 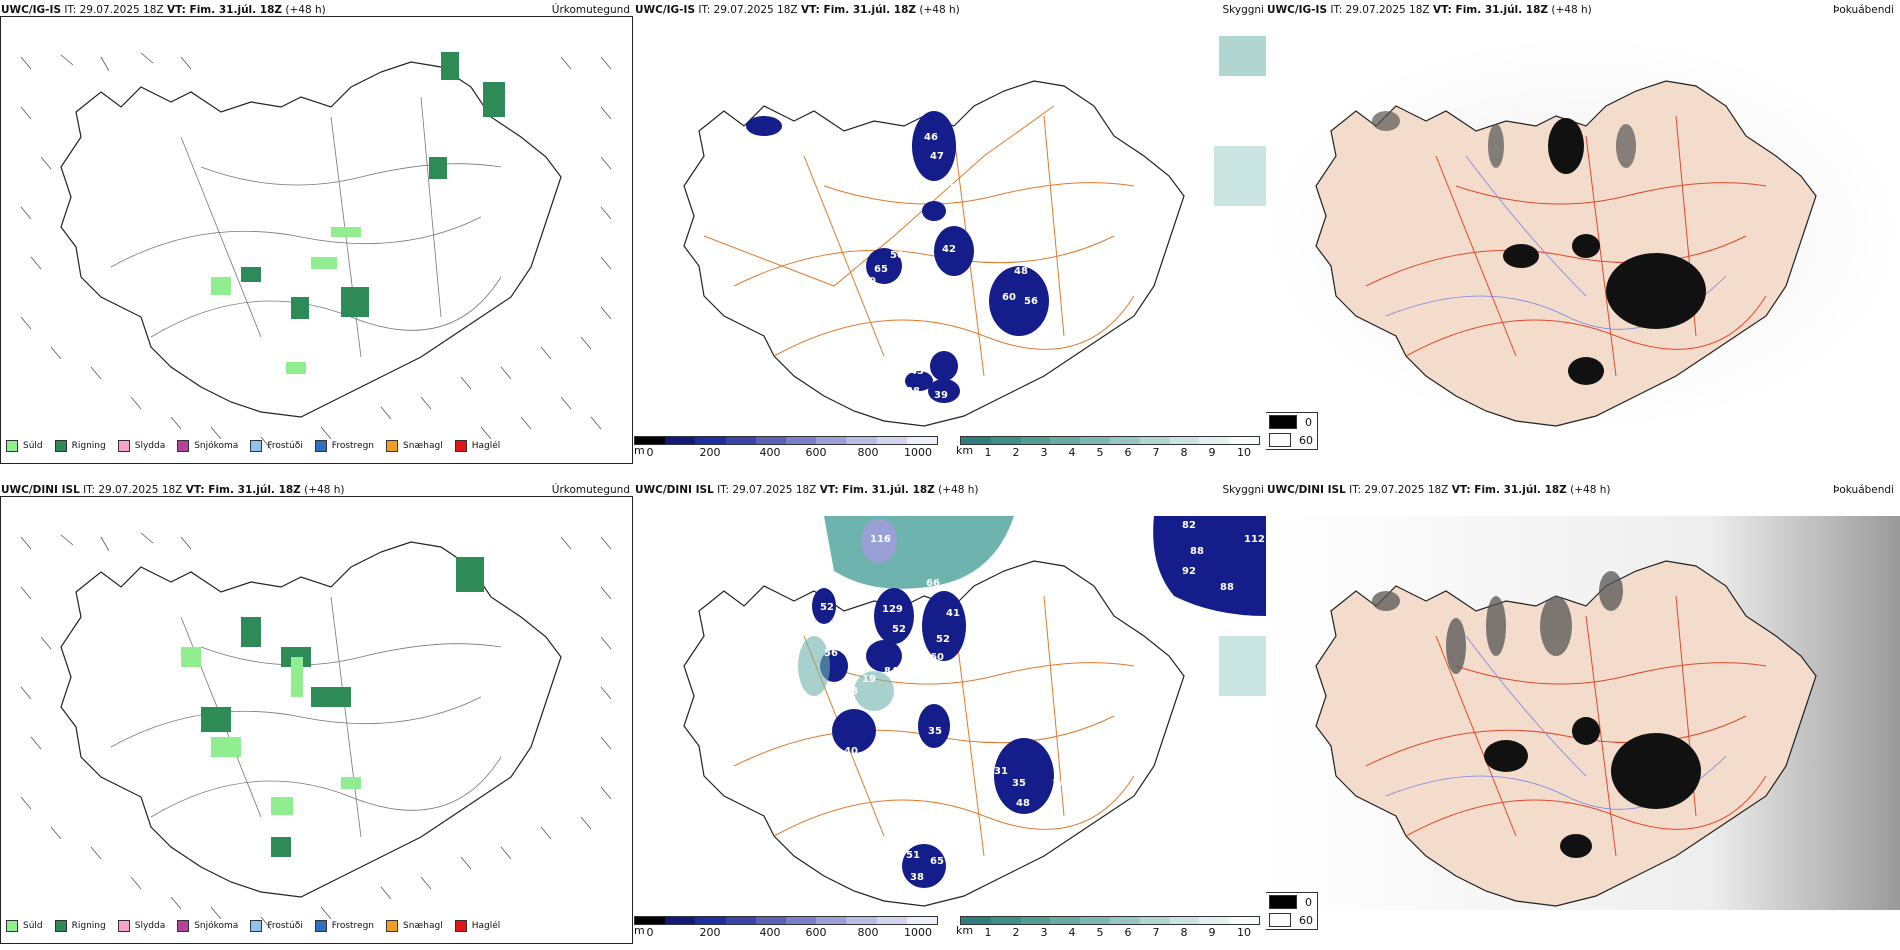 What do you see at coordinates (897, 255) in the screenshot?
I see `cloud-value-label: 50` at bounding box center [897, 255].